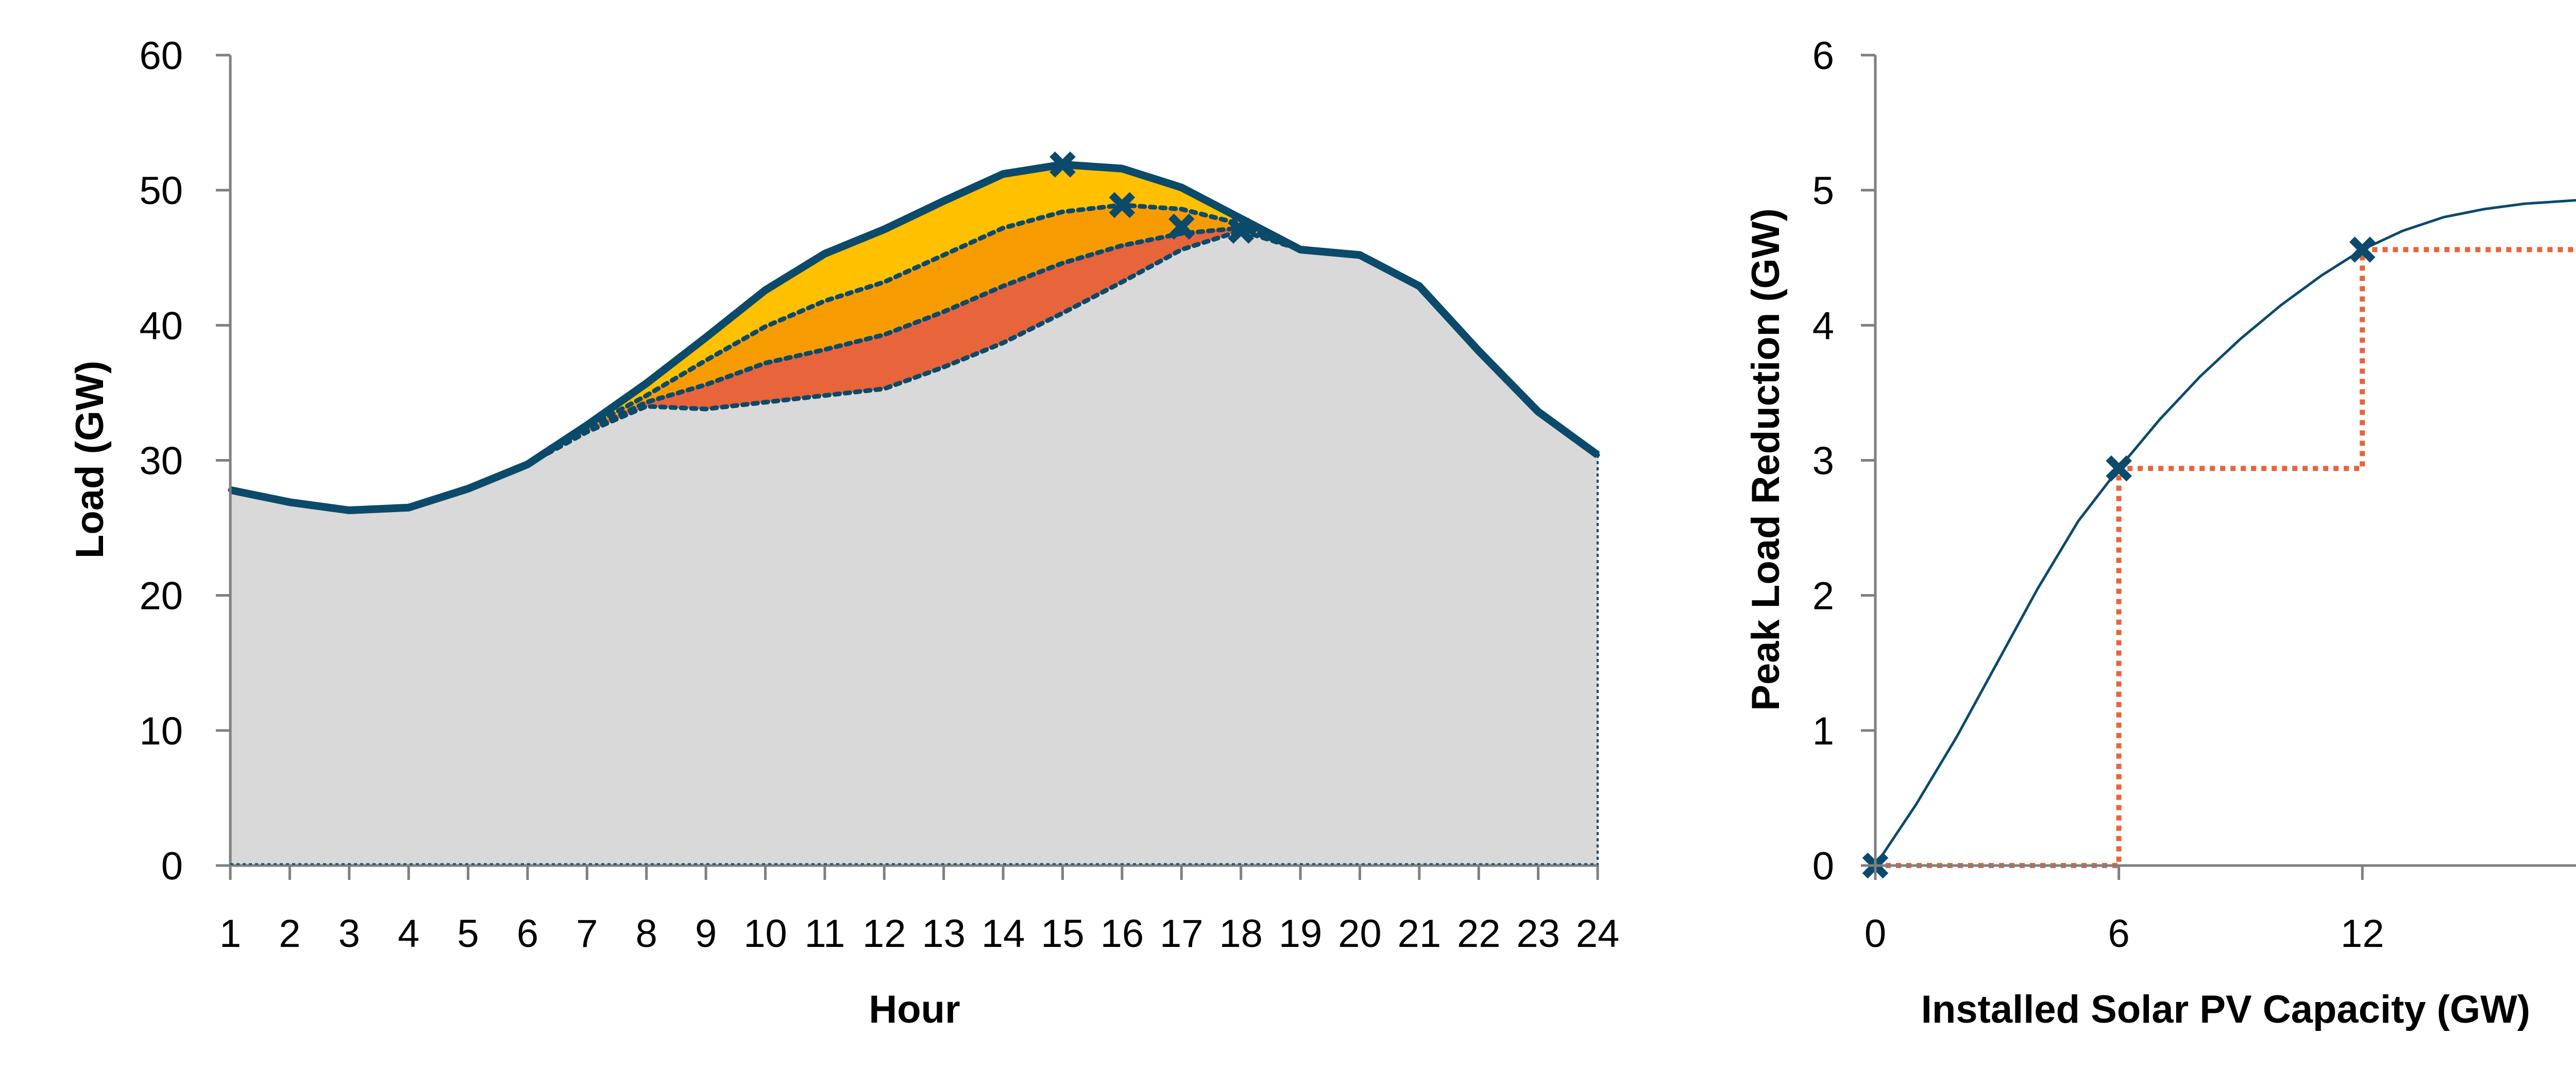 The image size is (2576, 1085). What do you see at coordinates (527, 934) in the screenshot?
I see `left-x-tick-label: 6` at bounding box center [527, 934].